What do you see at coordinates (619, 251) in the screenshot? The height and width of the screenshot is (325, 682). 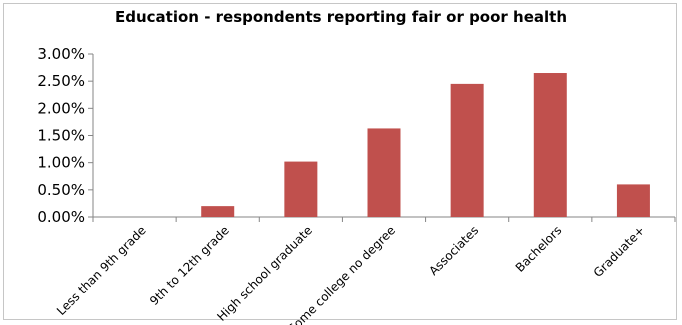 I see `x-category-label: Graduate+` at bounding box center [619, 251].